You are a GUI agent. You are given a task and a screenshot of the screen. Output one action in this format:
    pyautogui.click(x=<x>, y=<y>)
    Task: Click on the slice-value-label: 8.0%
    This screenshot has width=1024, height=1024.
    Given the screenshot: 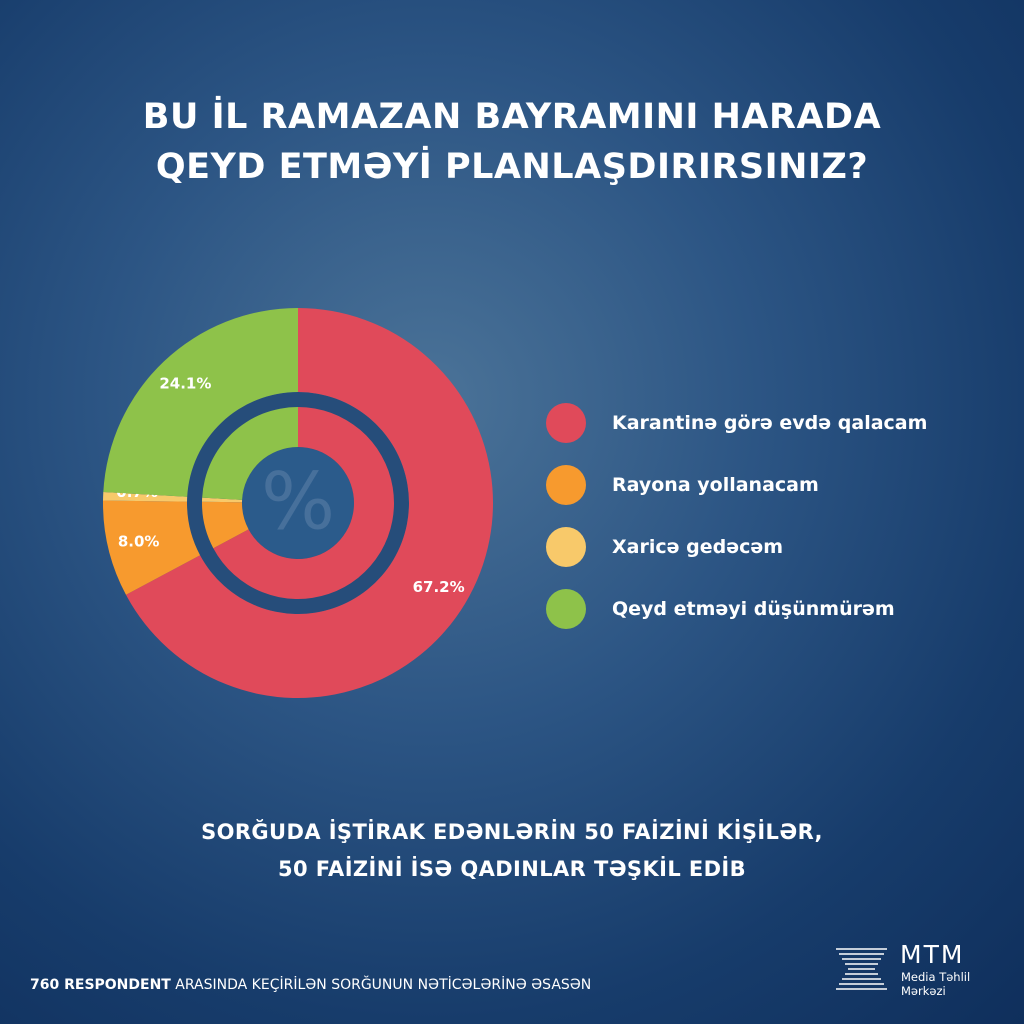 What is the action you would take?
    pyautogui.click(x=139, y=541)
    